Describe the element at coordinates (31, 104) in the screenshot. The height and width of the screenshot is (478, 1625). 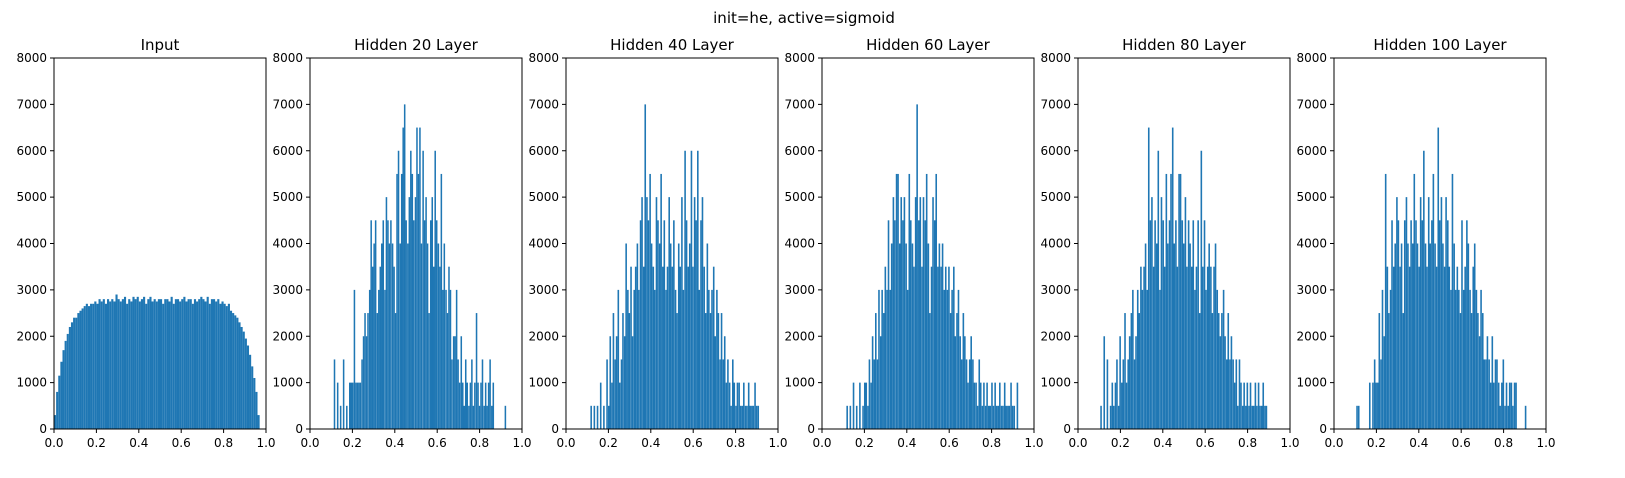
I see `y-tick-label: 7000` at that location.